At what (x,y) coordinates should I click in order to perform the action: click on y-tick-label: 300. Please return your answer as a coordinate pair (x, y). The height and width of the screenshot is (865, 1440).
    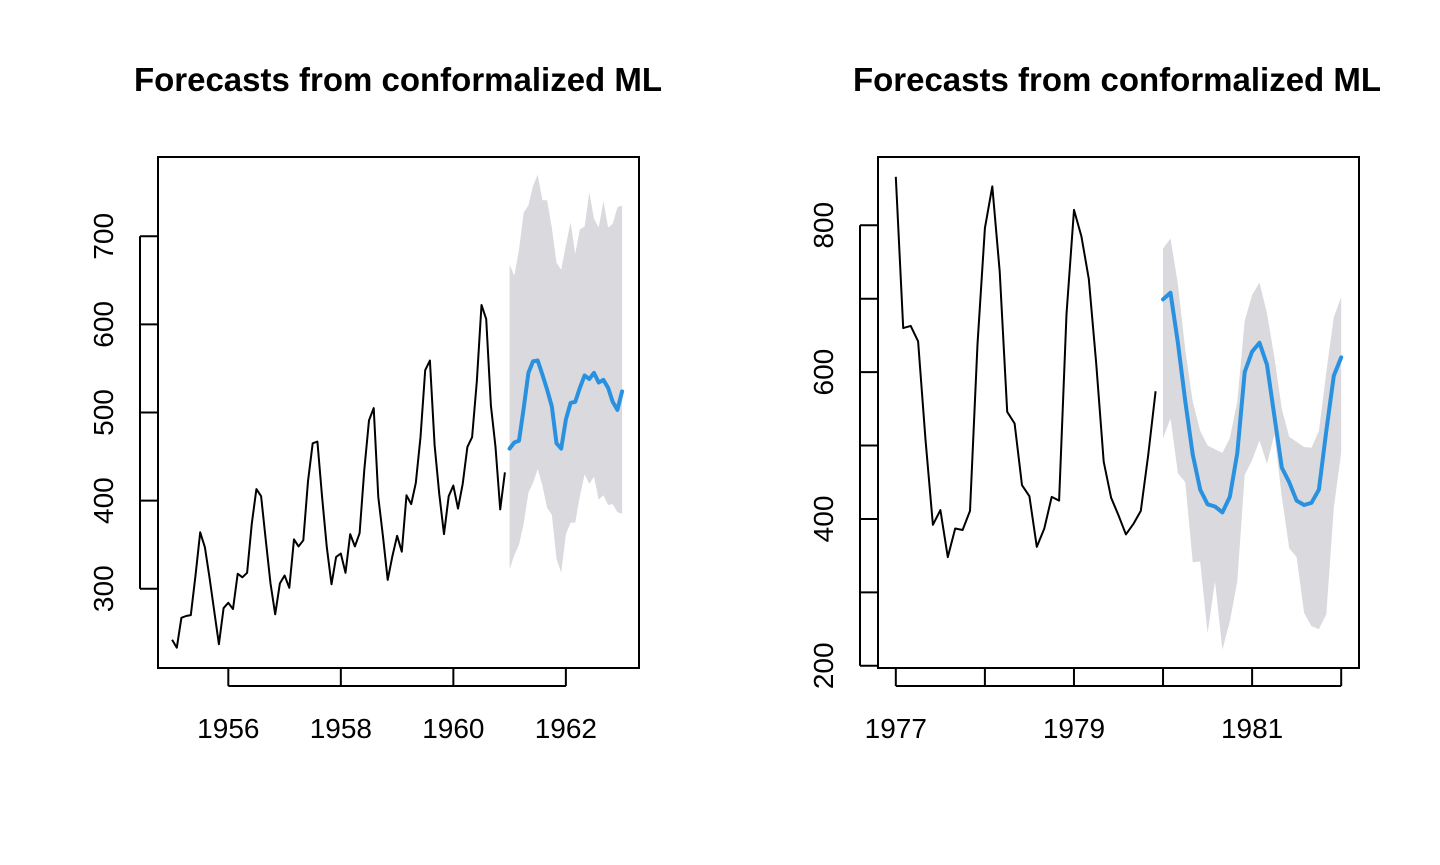
    Looking at the image, I should click on (103, 588).